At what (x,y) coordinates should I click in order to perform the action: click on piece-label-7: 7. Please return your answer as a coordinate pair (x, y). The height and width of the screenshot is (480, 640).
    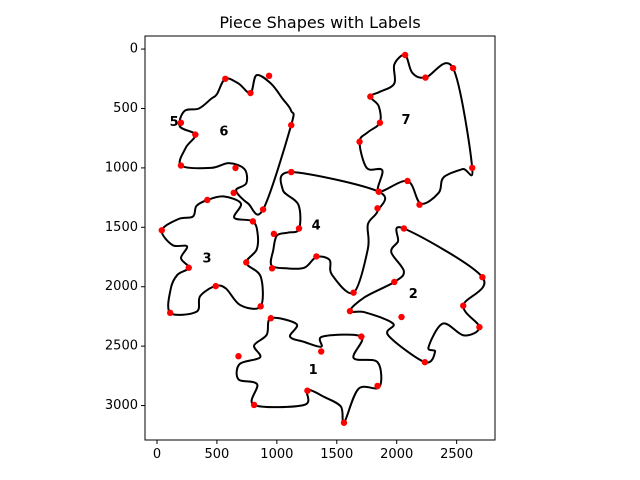
    Looking at the image, I should click on (406, 120).